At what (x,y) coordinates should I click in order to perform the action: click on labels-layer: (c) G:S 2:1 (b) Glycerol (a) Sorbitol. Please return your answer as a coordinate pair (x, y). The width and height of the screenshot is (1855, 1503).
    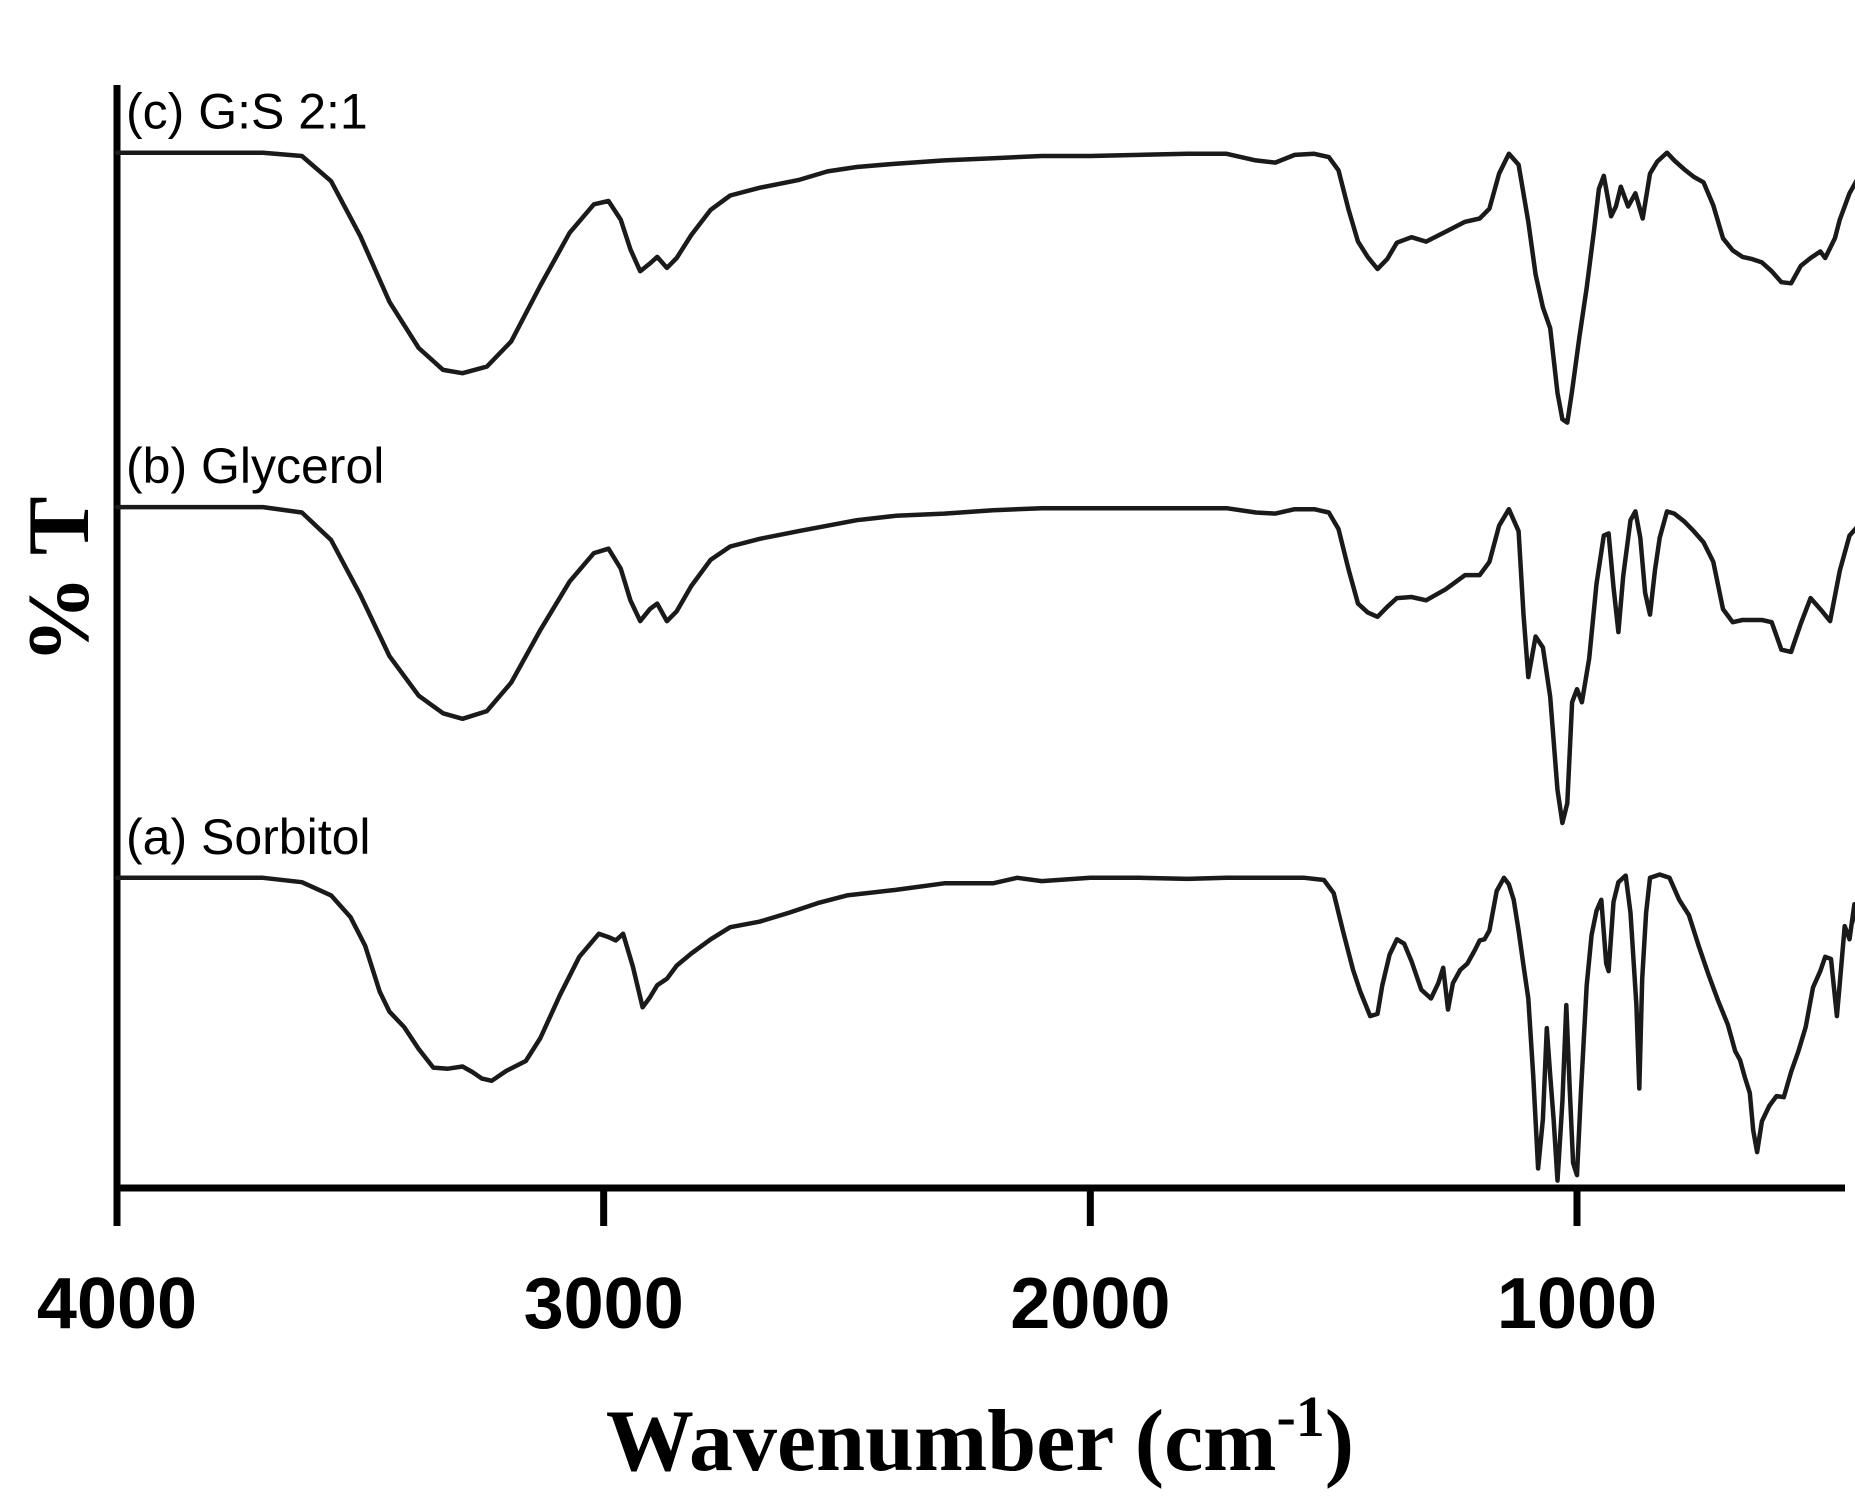
    Looking at the image, I should click on (255, 474).